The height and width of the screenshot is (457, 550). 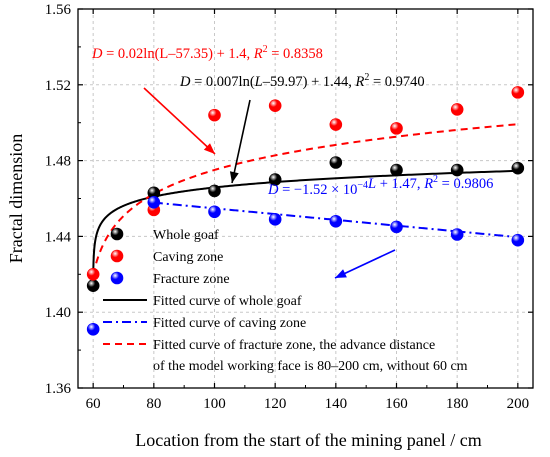 I want to click on y-tick-label: 1.36, so click(x=58, y=389).